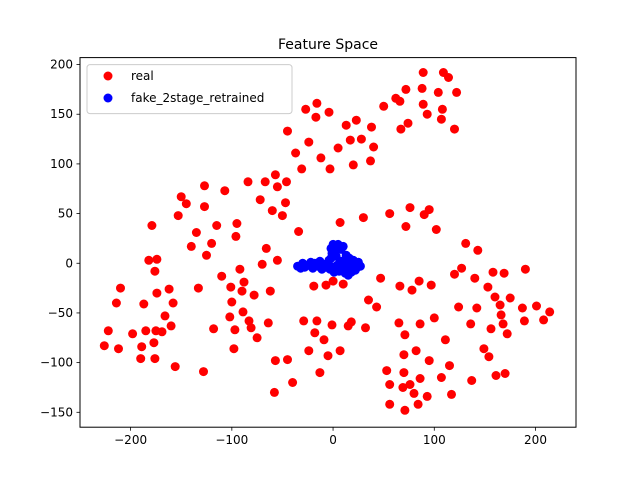  I want to click on y-tick-label: −100, so click(56, 363).